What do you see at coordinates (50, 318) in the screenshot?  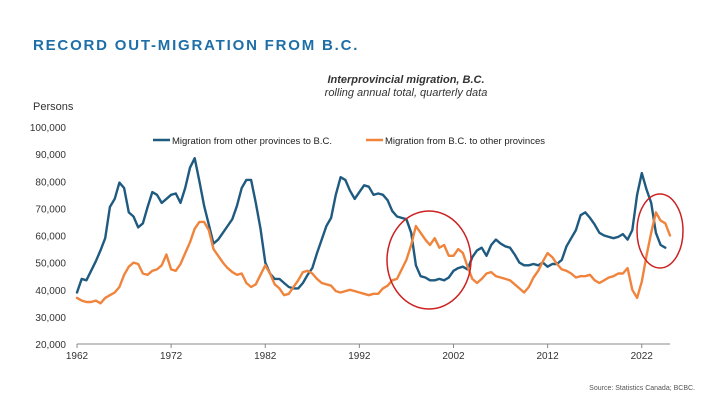 I see `y-tick-label: 30,000` at bounding box center [50, 318].